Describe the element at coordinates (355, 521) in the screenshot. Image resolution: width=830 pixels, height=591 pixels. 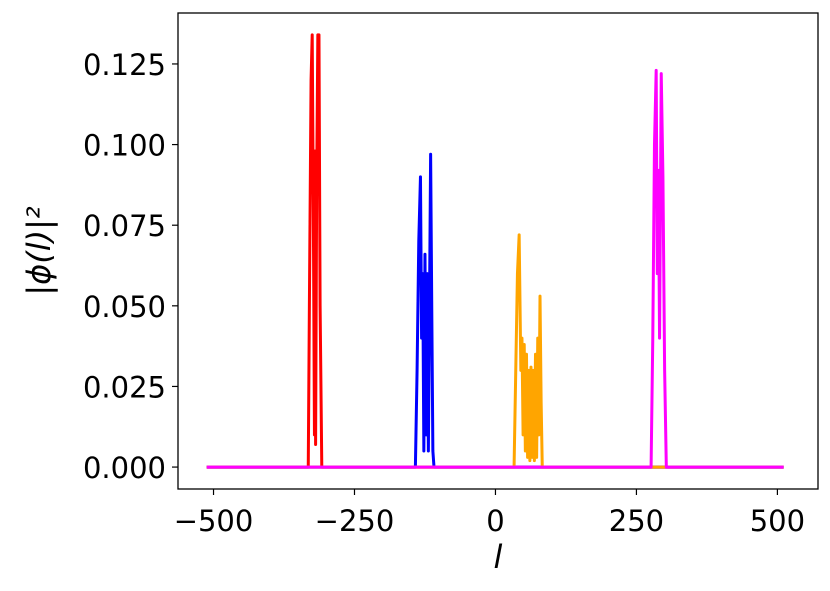
I see `x-tick-label: −250` at that location.